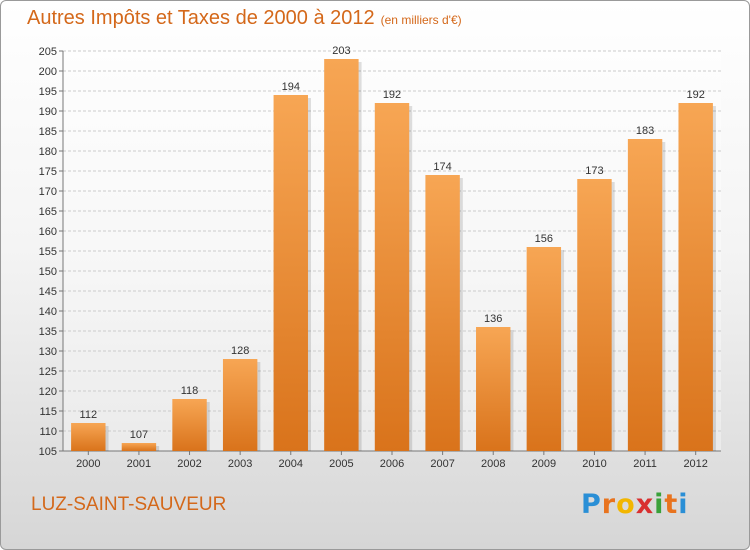 The image size is (750, 550). Describe the element at coordinates (190, 391) in the screenshot. I see `value-label-2002: 118` at that location.